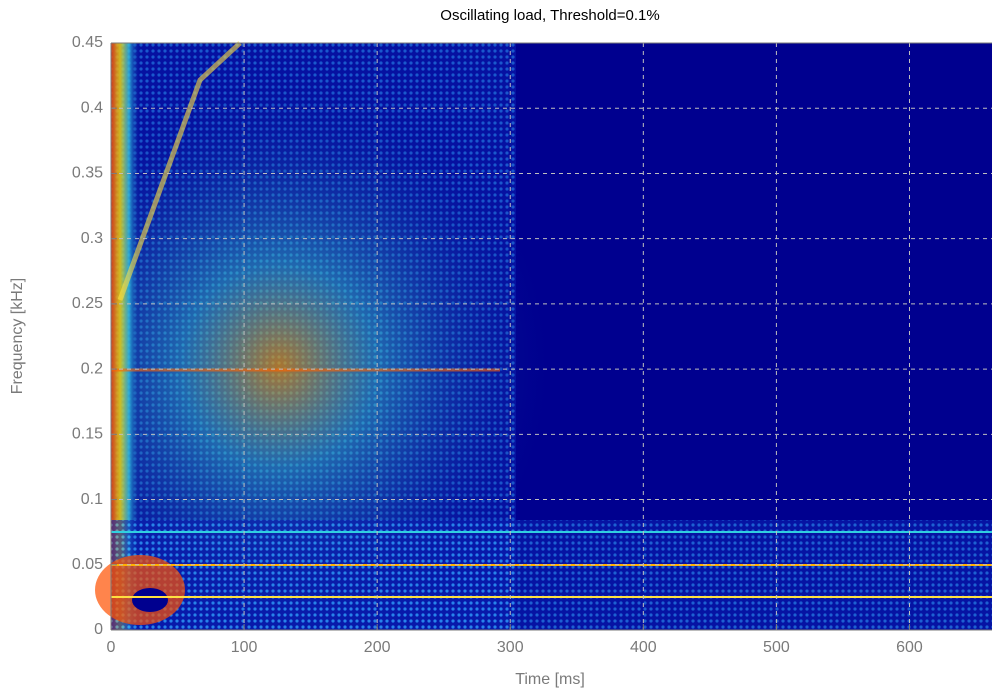 The height and width of the screenshot is (694, 992). What do you see at coordinates (98, 629) in the screenshot?
I see `y-tick-label: 0` at bounding box center [98, 629].